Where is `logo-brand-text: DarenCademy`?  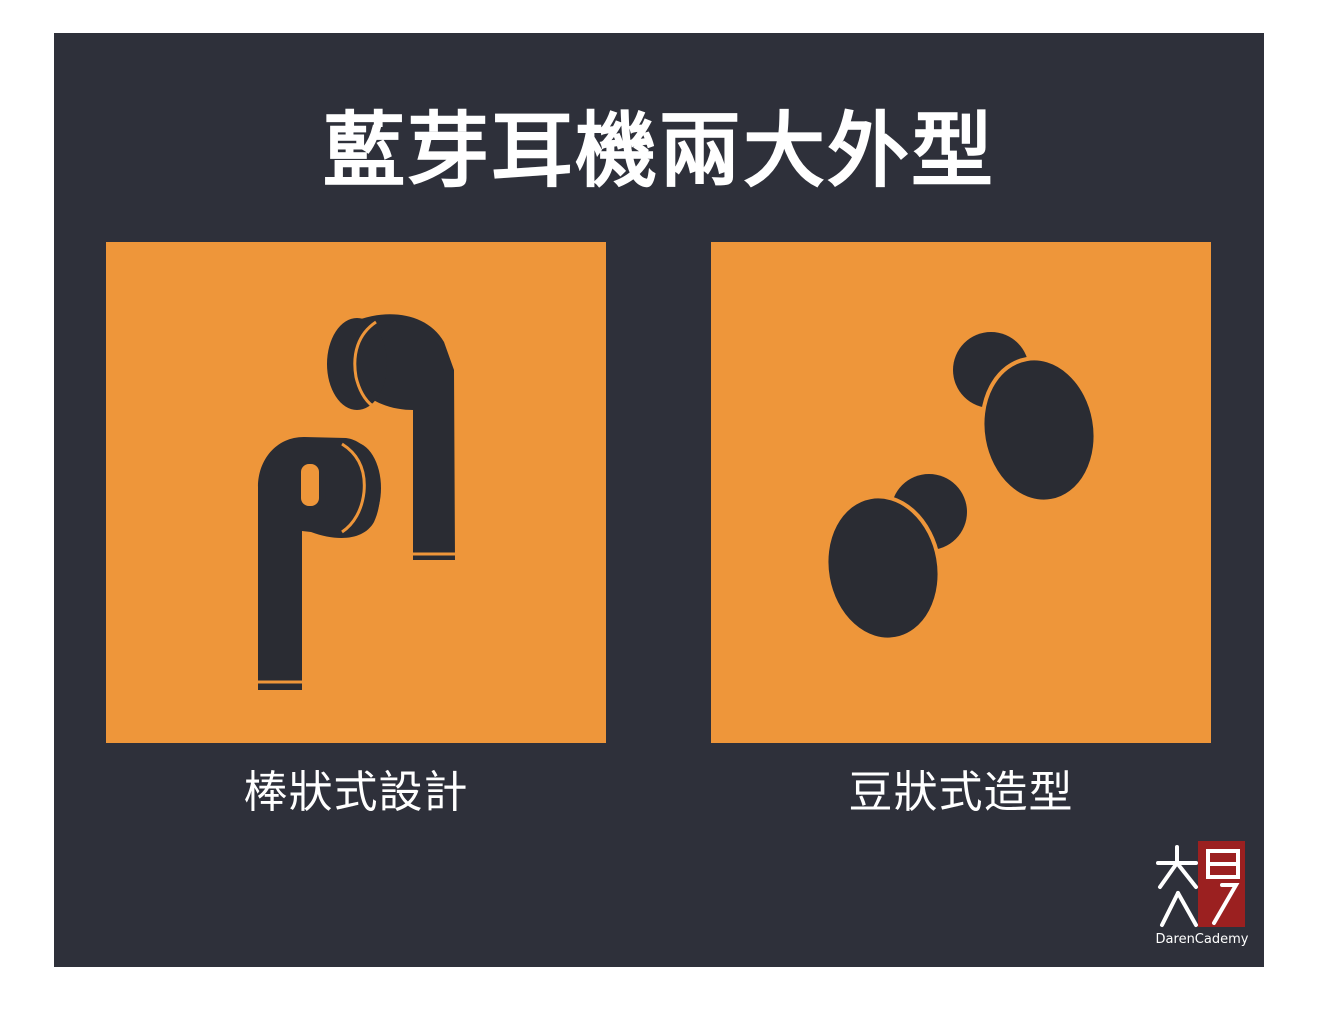 logo-brand-text: DarenCademy is located at coordinates (1202, 939).